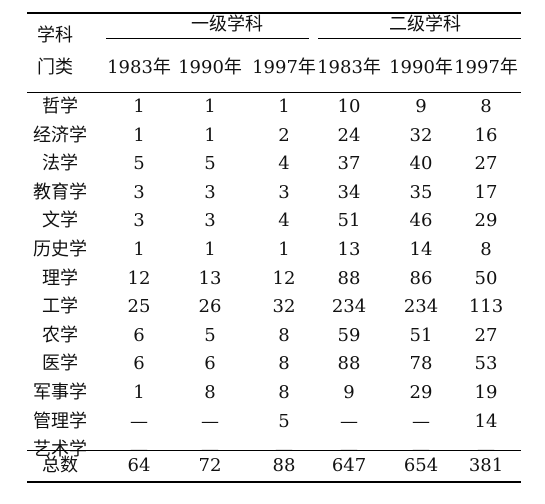 The width and height of the screenshot is (545, 504). Describe the element at coordinates (349, 192) in the screenshot. I see `table-cell: 34` at that location.